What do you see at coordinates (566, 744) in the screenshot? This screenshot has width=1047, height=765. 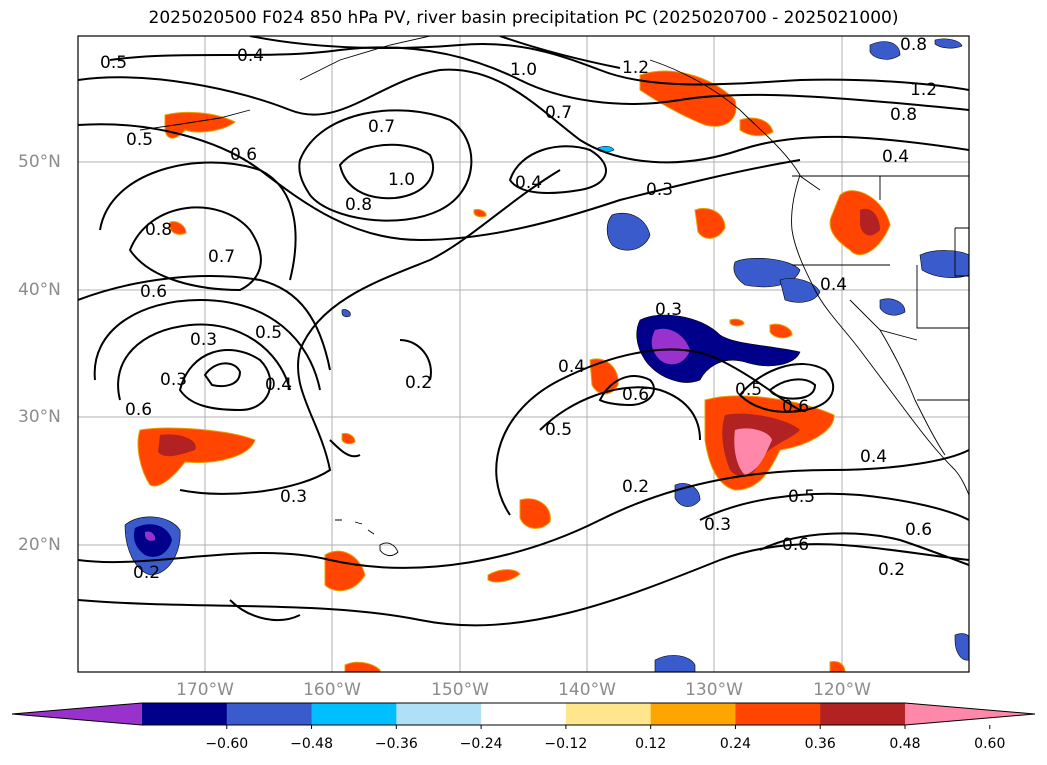 I see `colorbar-tick-label: −0.12` at bounding box center [566, 744].